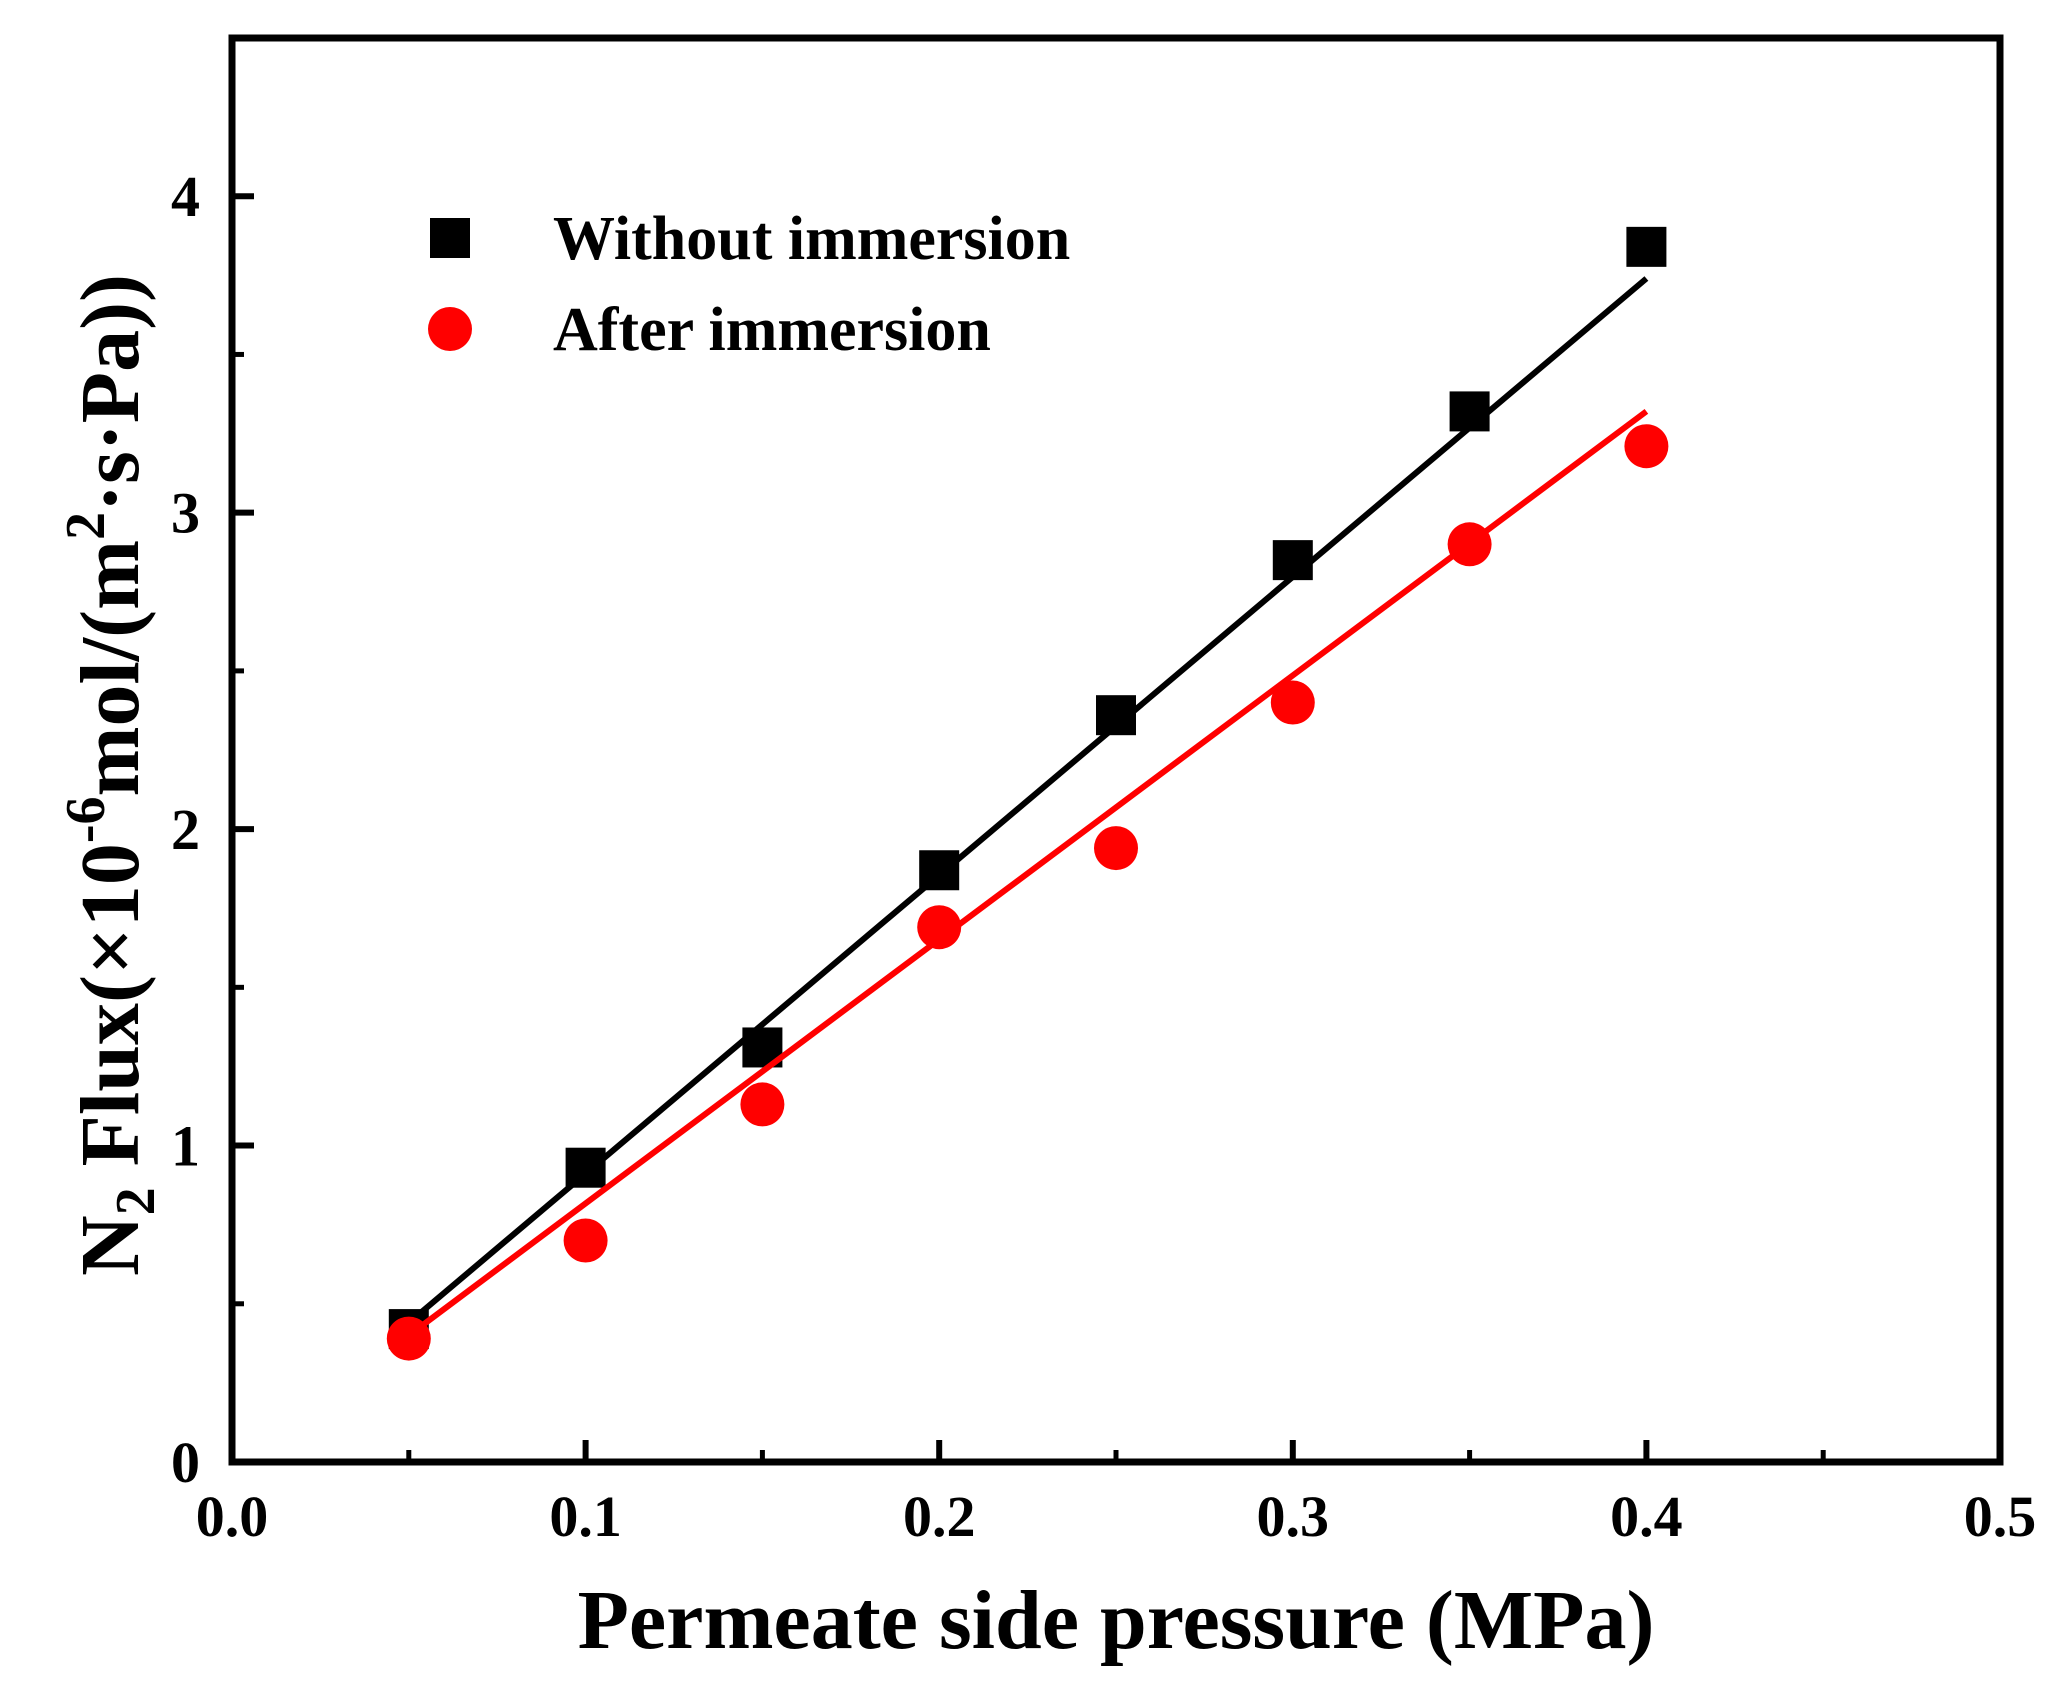 The width and height of the screenshot is (2056, 1685). What do you see at coordinates (110, 668) in the screenshot?
I see `y-title-mid2: mol/(m` at bounding box center [110, 668].